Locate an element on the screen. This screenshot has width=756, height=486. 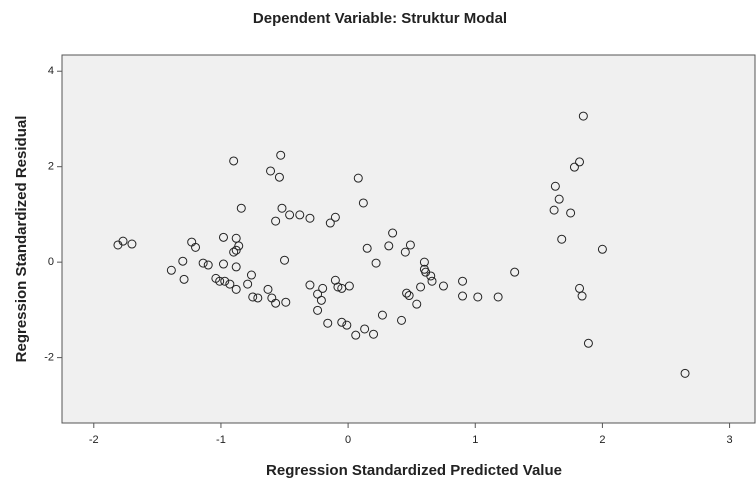
x-tick-label: 2 is located at coordinates (602, 440).